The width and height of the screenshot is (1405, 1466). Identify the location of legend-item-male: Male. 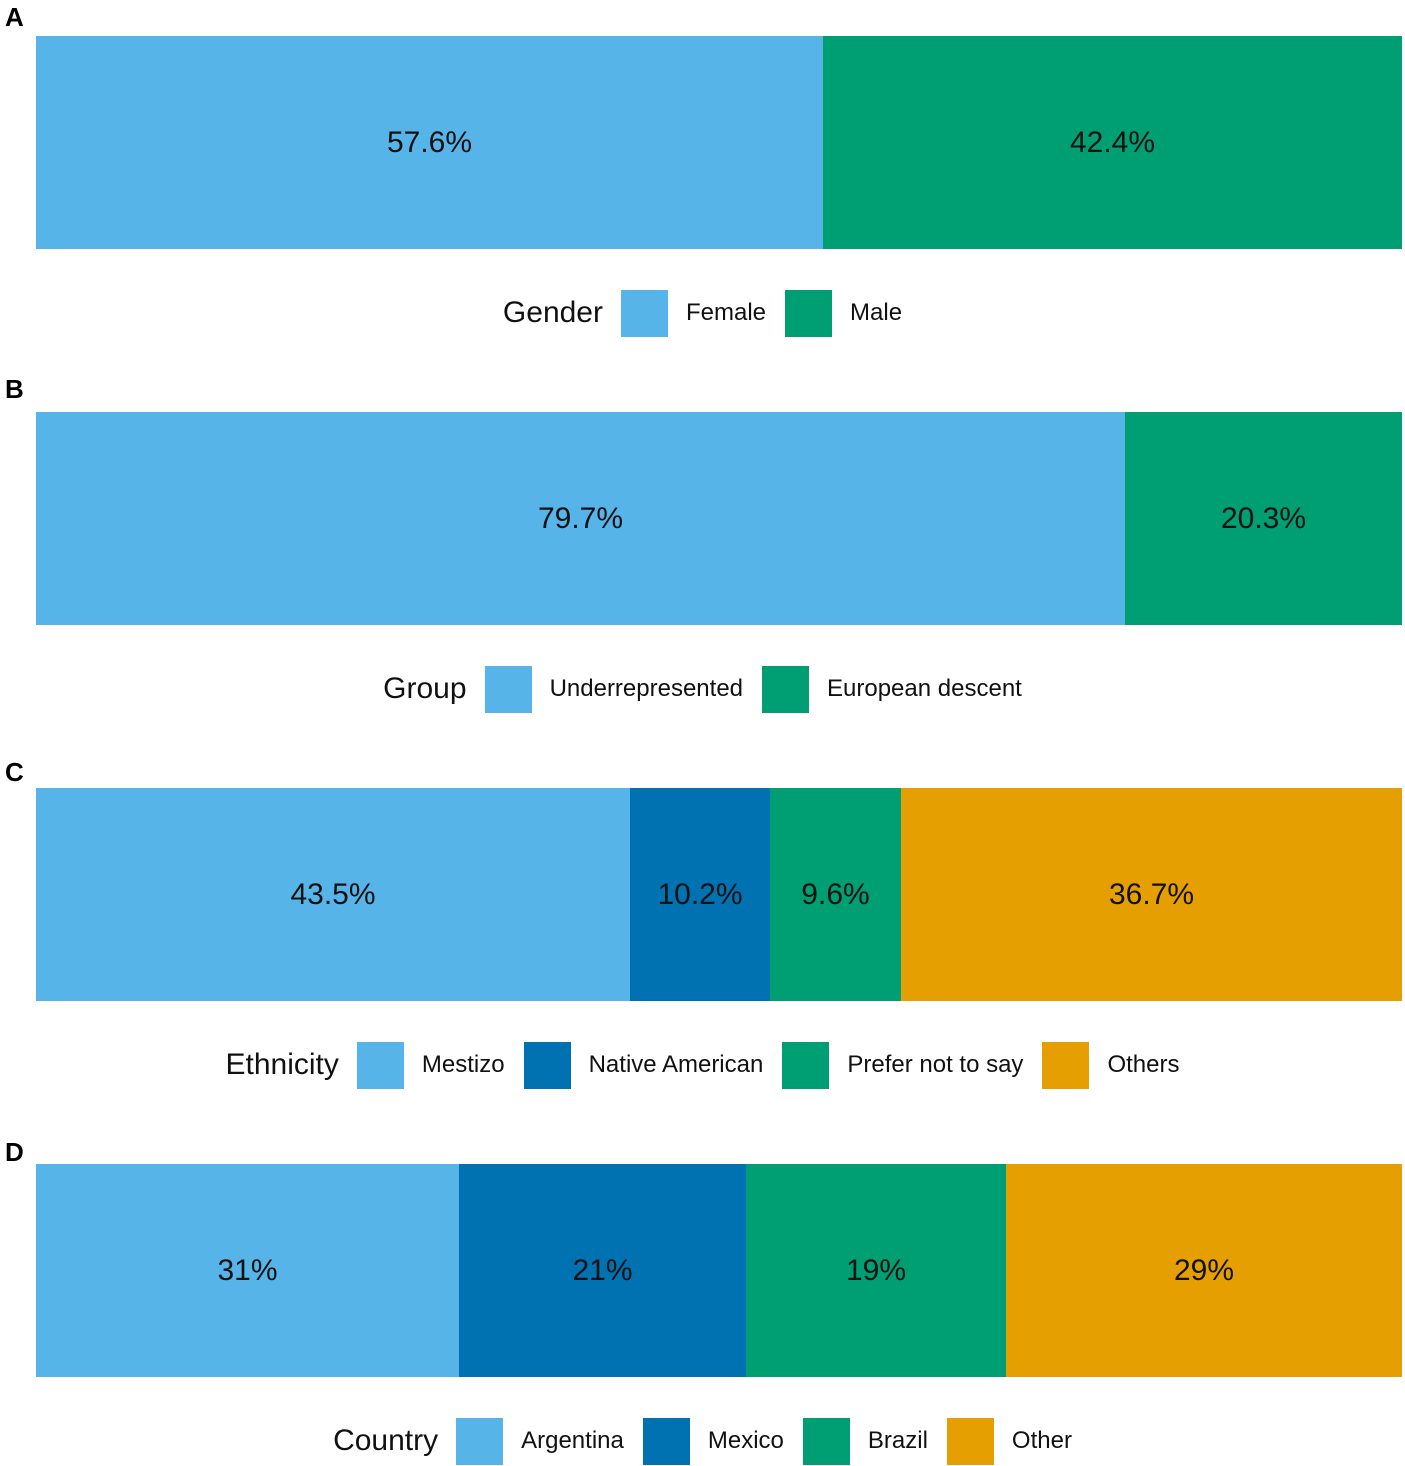
(844, 313).